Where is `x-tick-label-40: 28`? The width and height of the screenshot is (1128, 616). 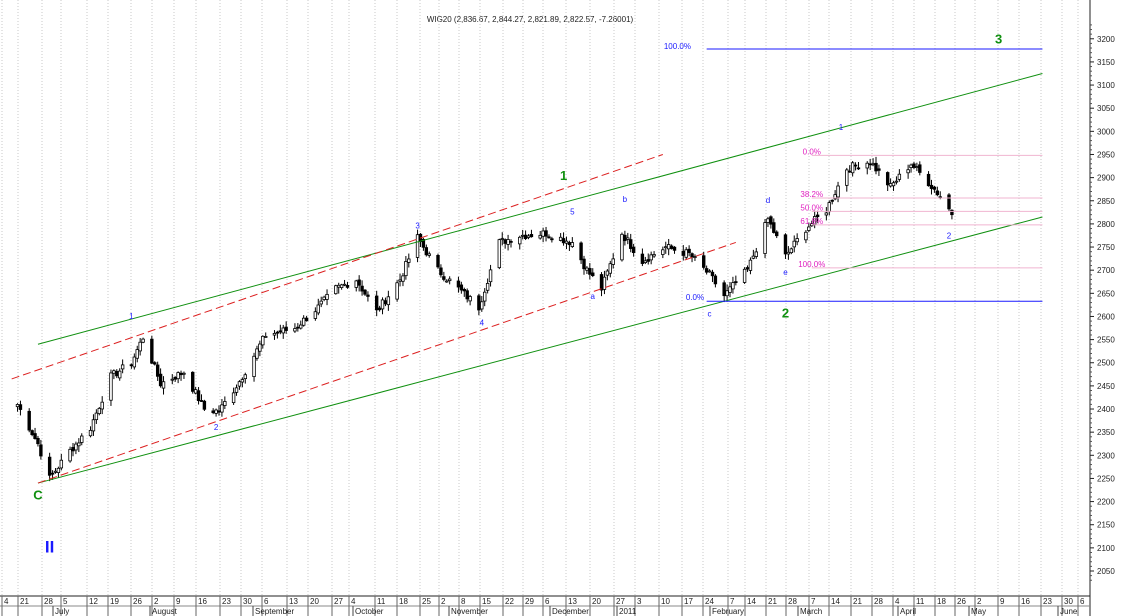 x-tick-label-40: 28 is located at coordinates (878, 601).